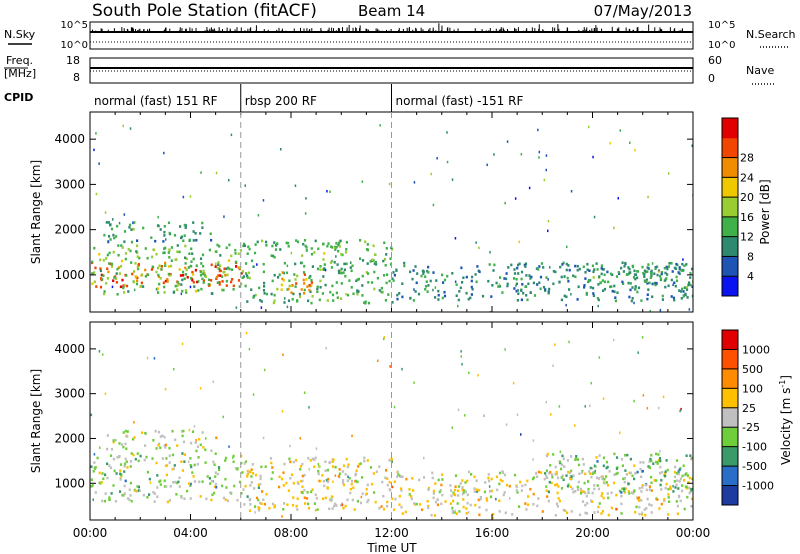 The width and height of the screenshot is (800, 554). Describe the element at coordinates (69, 349) in the screenshot. I see `y-tick-label: 4000` at that location.